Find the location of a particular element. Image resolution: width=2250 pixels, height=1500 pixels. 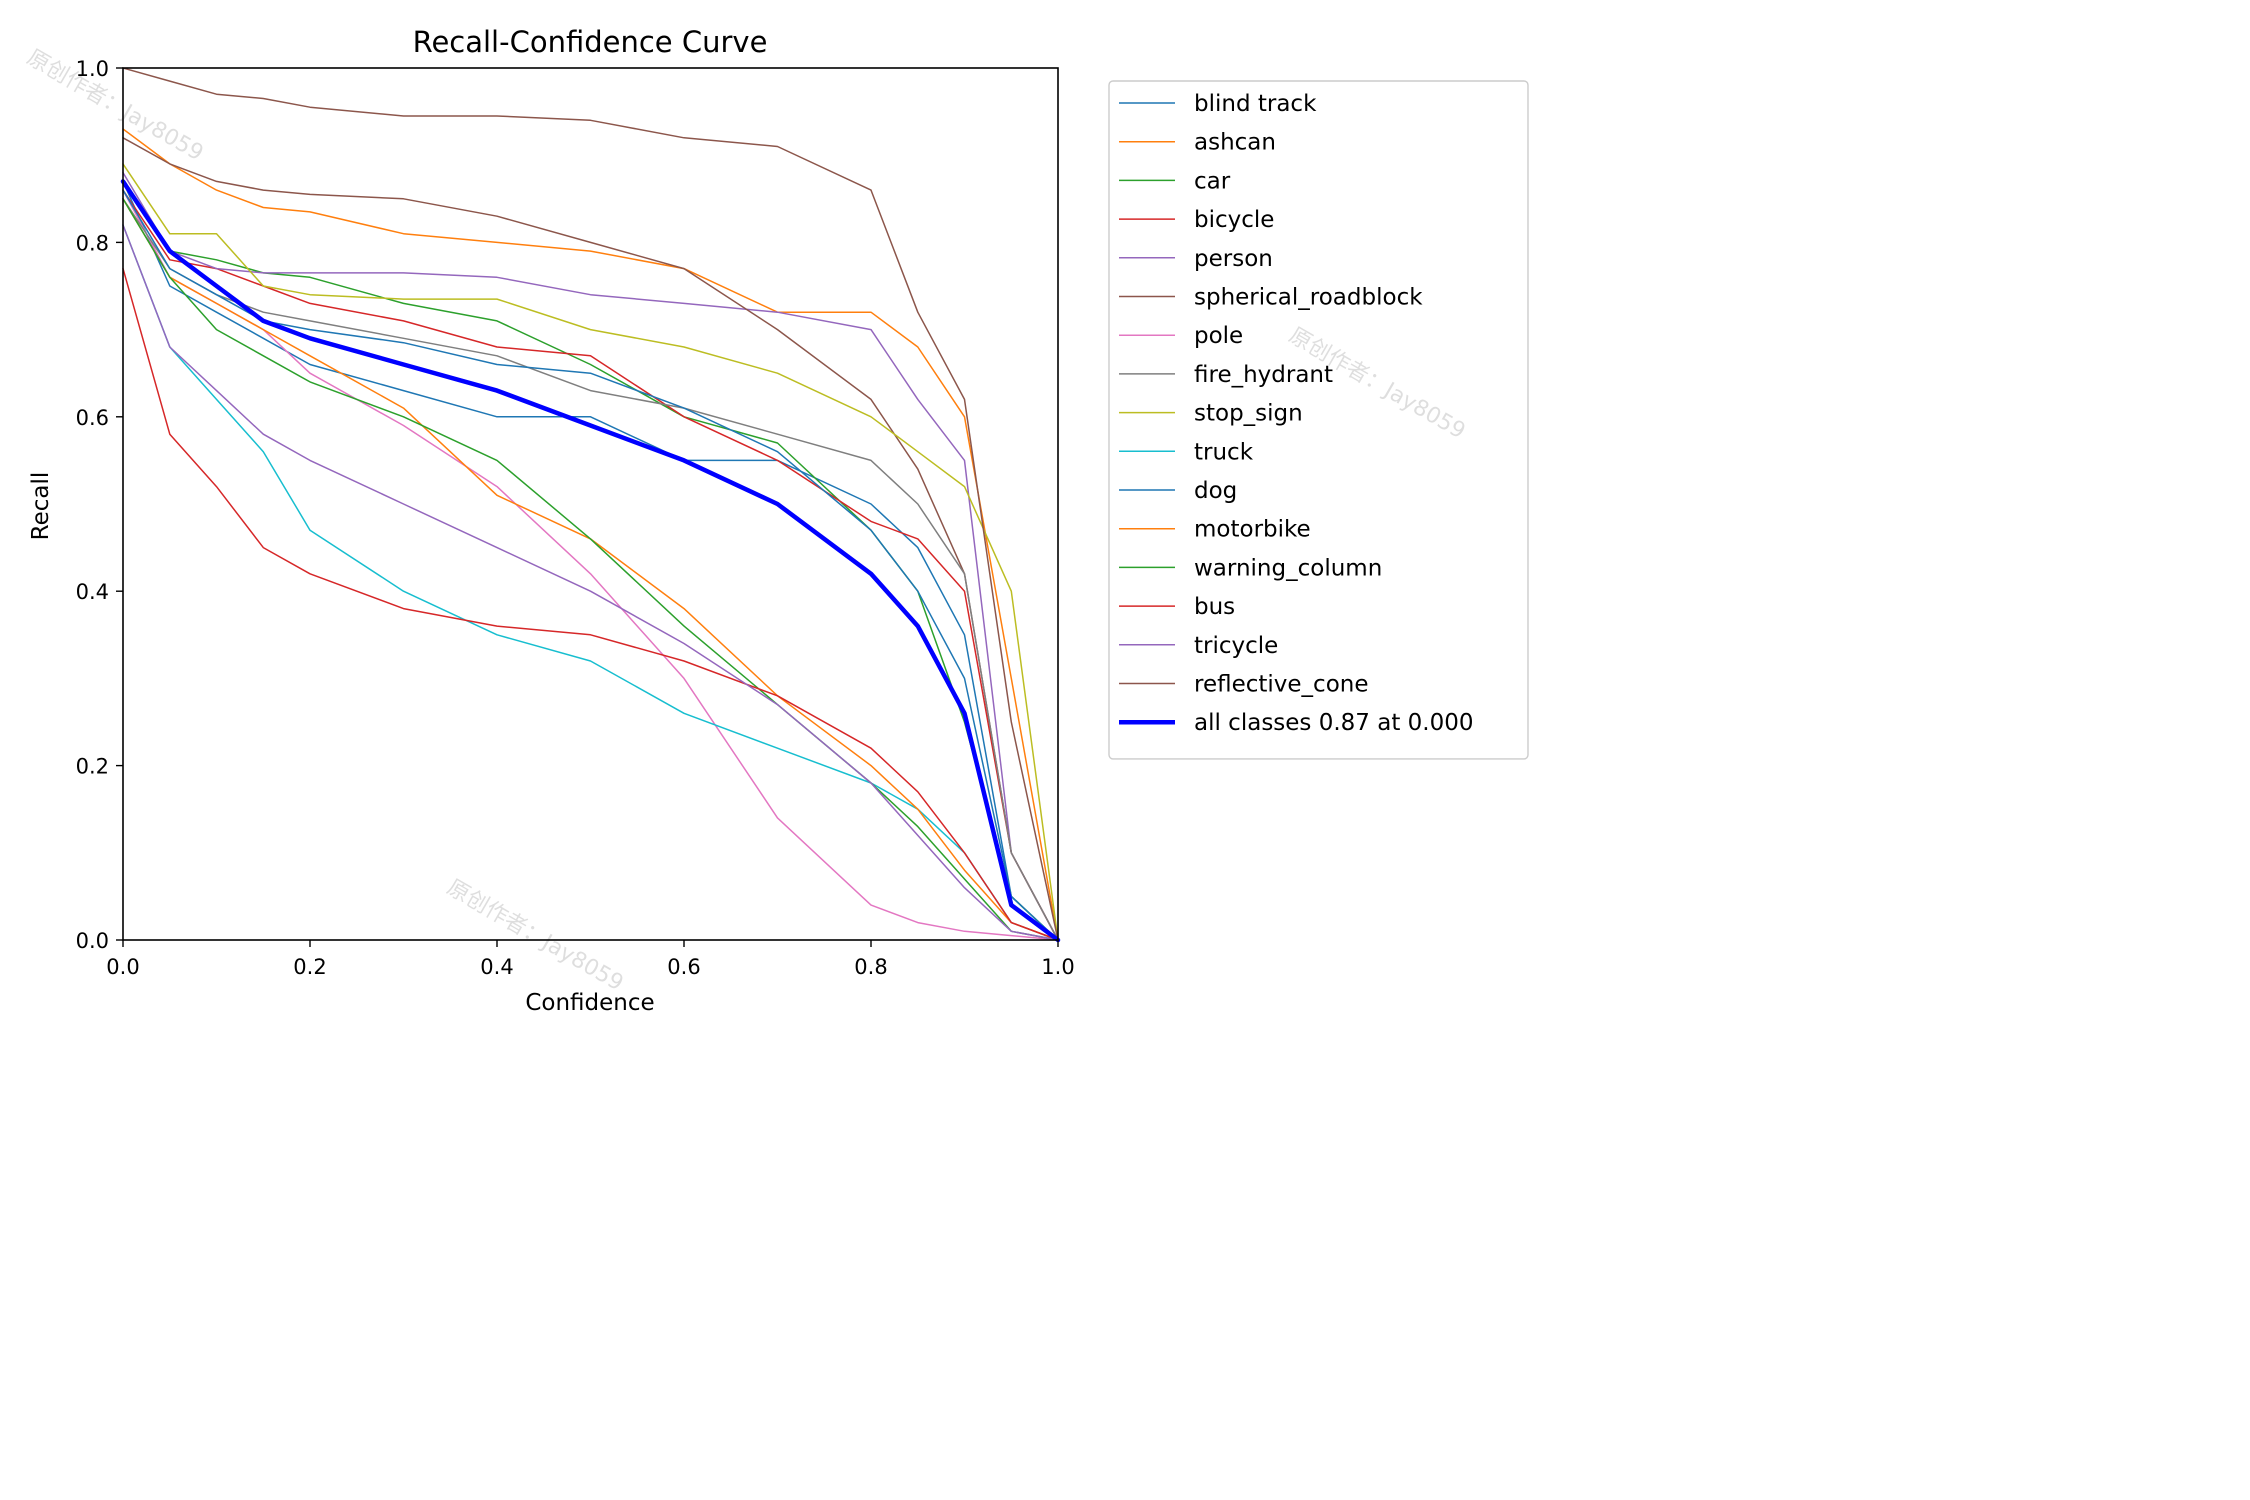

legend-label-all-classes-0-87-at-0-000: all classes 0.87 at 0.000 is located at coordinates (1334, 723).